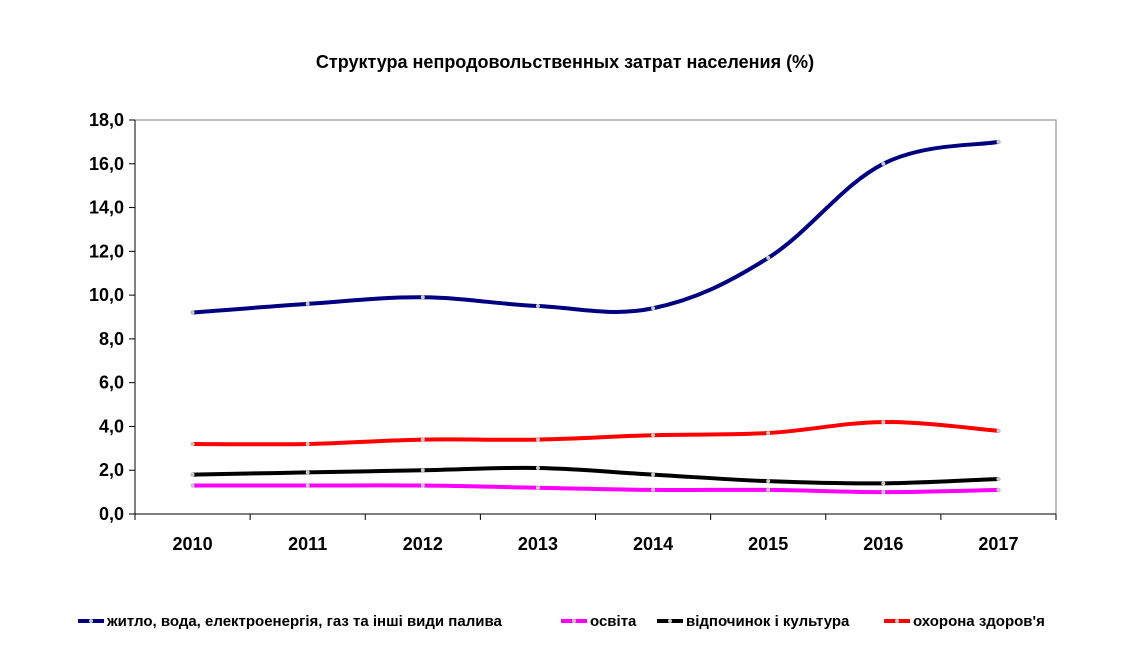  I want to click on x-axis-ticks: 2010 2011 2012 2013 2014 2015 2016 2017, so click(595, 534).